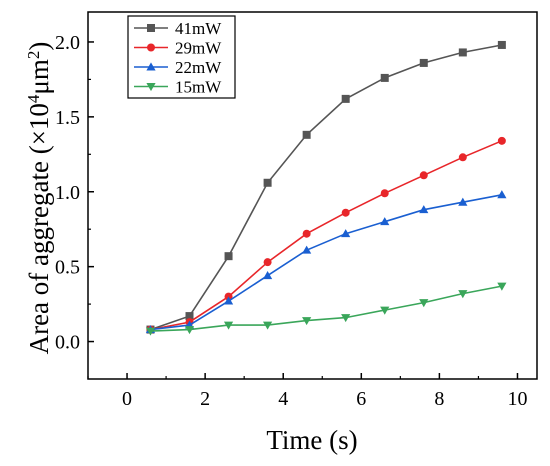  I want to click on legend-item: 41mW, so click(178, 28).